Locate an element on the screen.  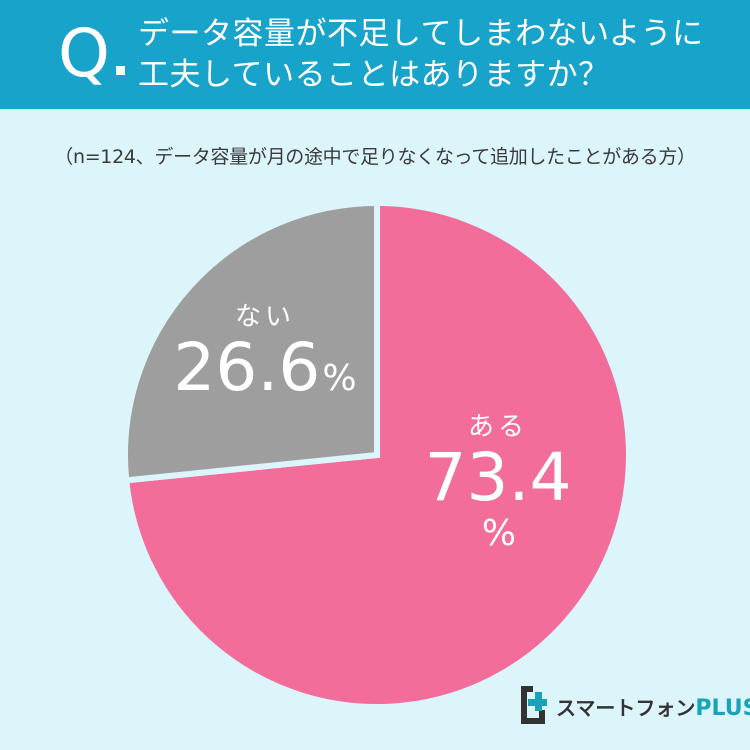
slice-value-yes: 73.4 is located at coordinates (498, 477).